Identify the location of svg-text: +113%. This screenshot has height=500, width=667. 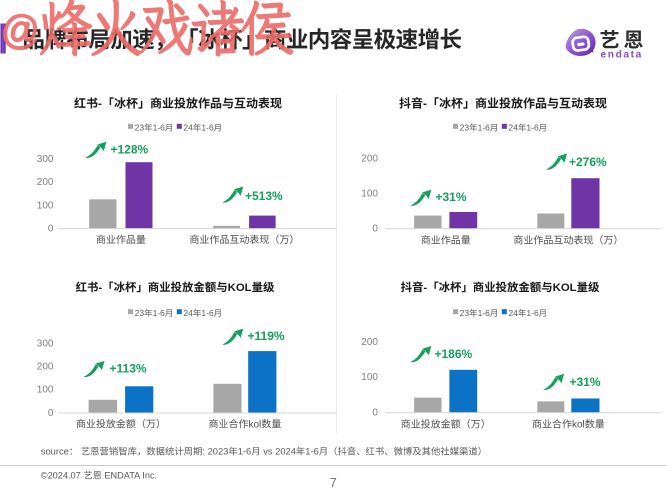
(128, 369).